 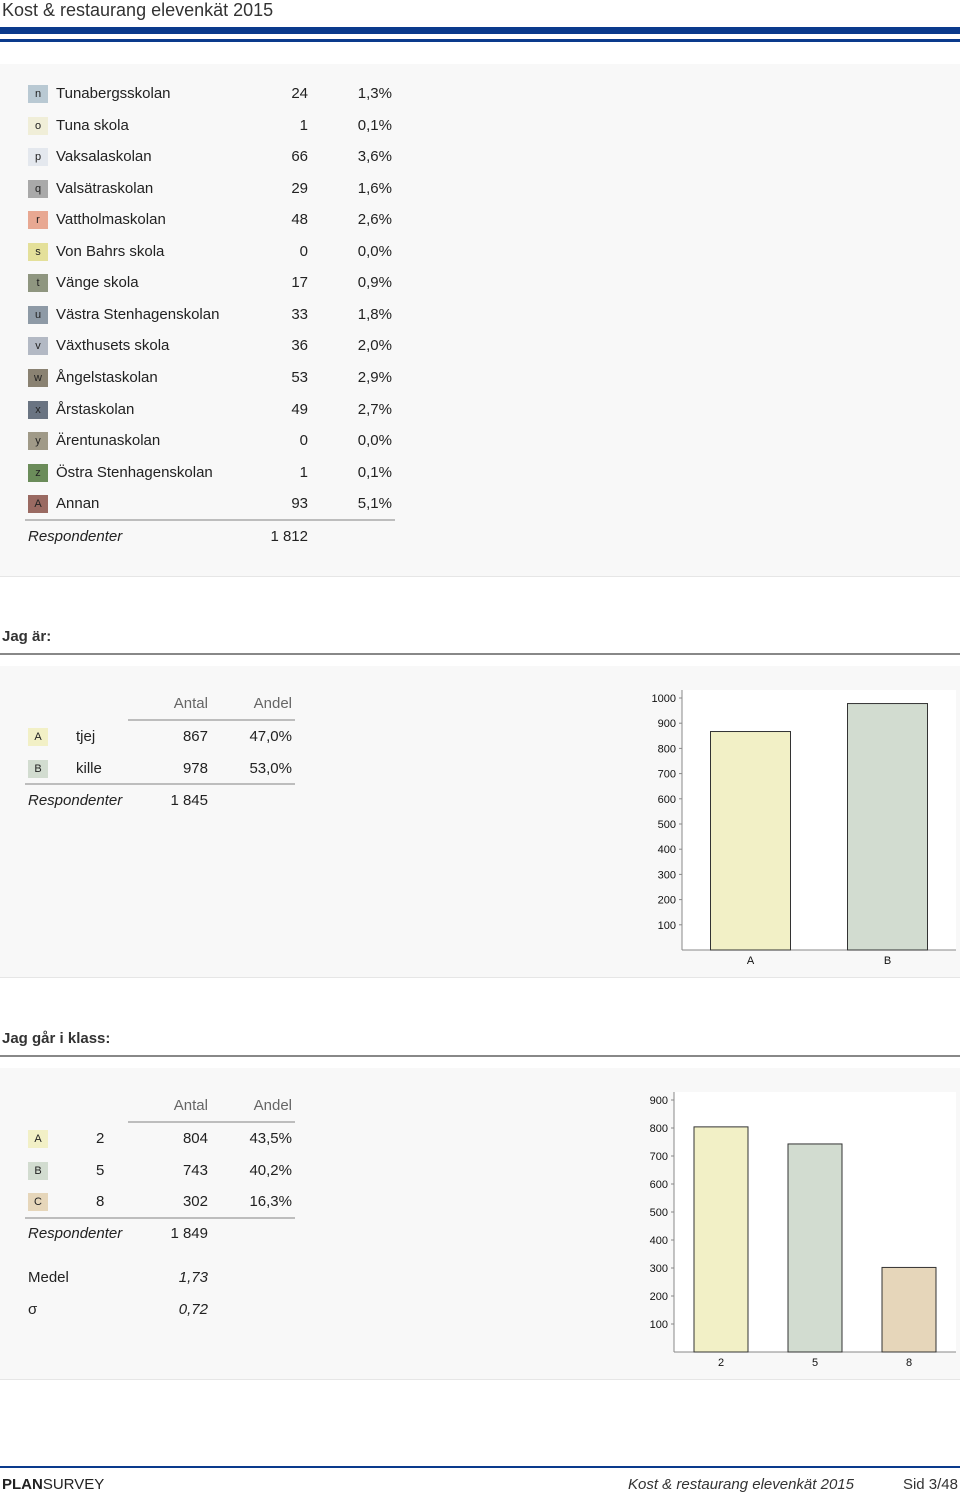 What do you see at coordinates (104, 157) in the screenshot?
I see `school-name: Vaksalaskolan` at bounding box center [104, 157].